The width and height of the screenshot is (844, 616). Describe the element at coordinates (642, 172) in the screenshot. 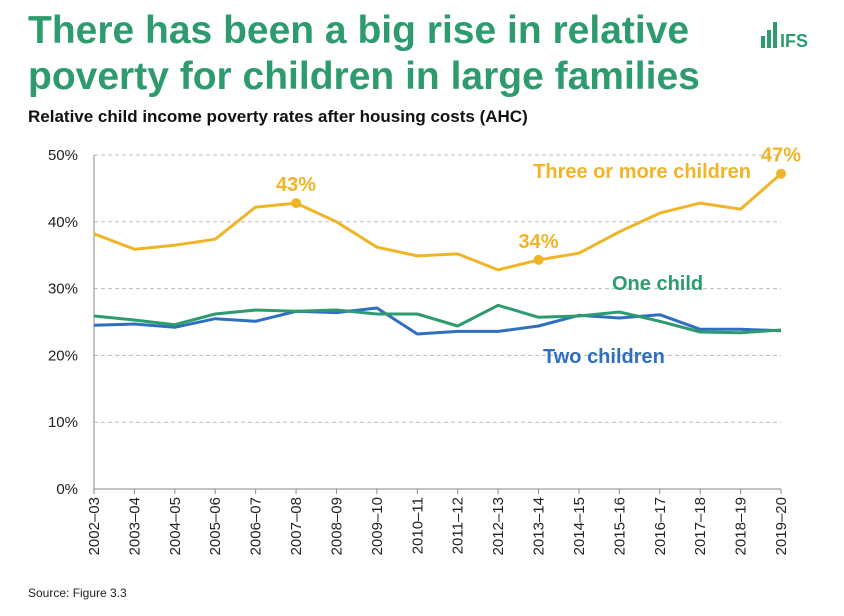

I see `series-label-three-or-more: Three or more children` at that location.